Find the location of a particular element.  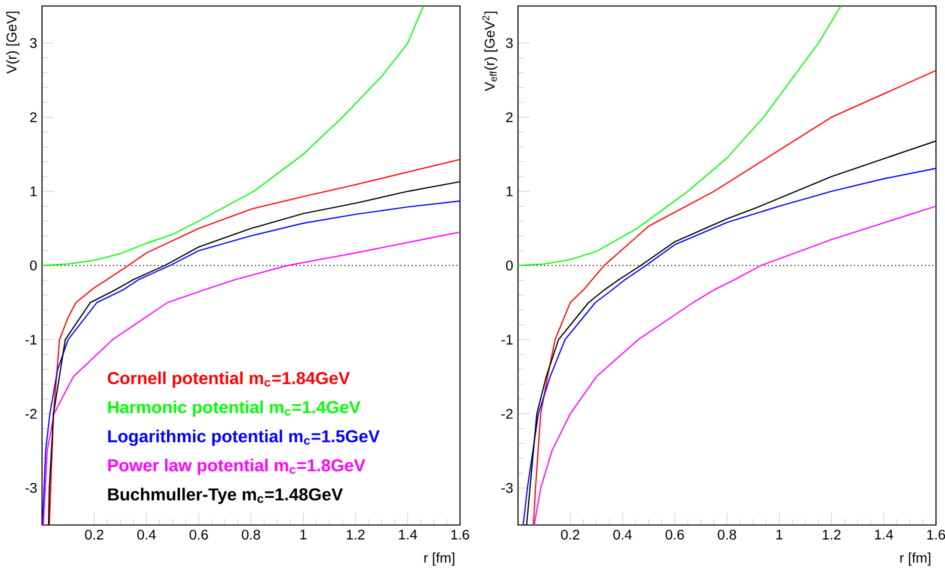

text: Logarithmic potential m$_{c}$=1.5GeV is located at coordinates (244, 438).